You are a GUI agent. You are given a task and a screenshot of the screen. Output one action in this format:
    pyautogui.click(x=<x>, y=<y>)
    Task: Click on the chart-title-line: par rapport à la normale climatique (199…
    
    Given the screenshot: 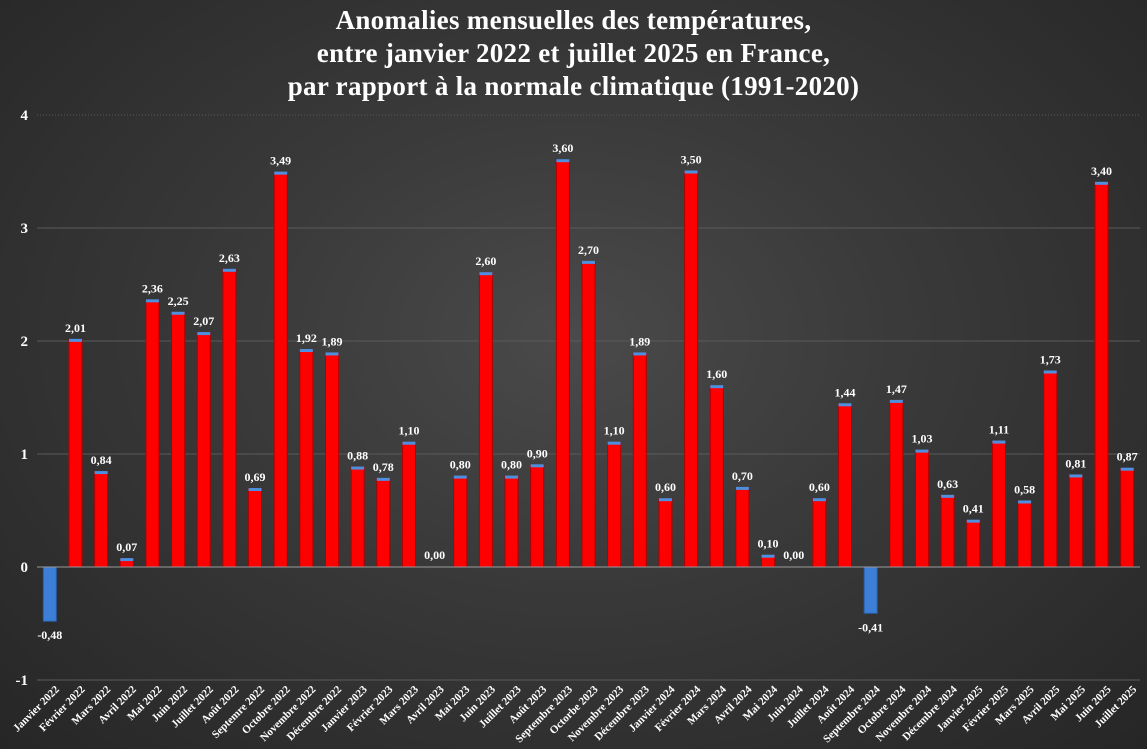 What is the action you would take?
    pyautogui.click(x=573, y=86)
    